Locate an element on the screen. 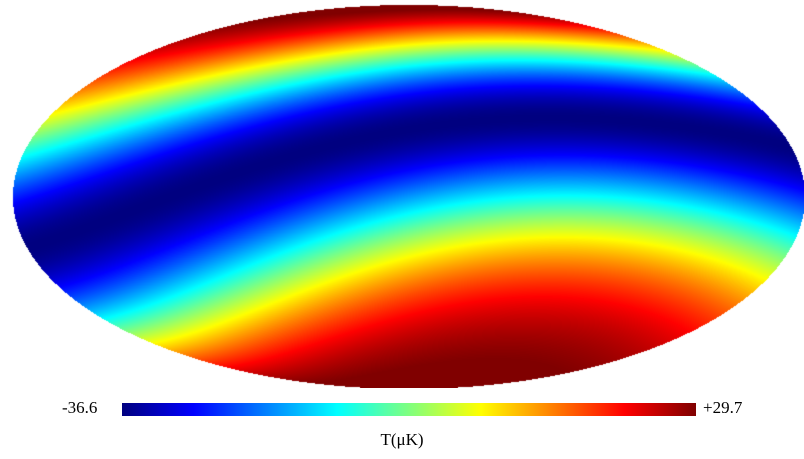 The image size is (804, 459). colorbar-min-label: -36.6 is located at coordinates (80, 407).